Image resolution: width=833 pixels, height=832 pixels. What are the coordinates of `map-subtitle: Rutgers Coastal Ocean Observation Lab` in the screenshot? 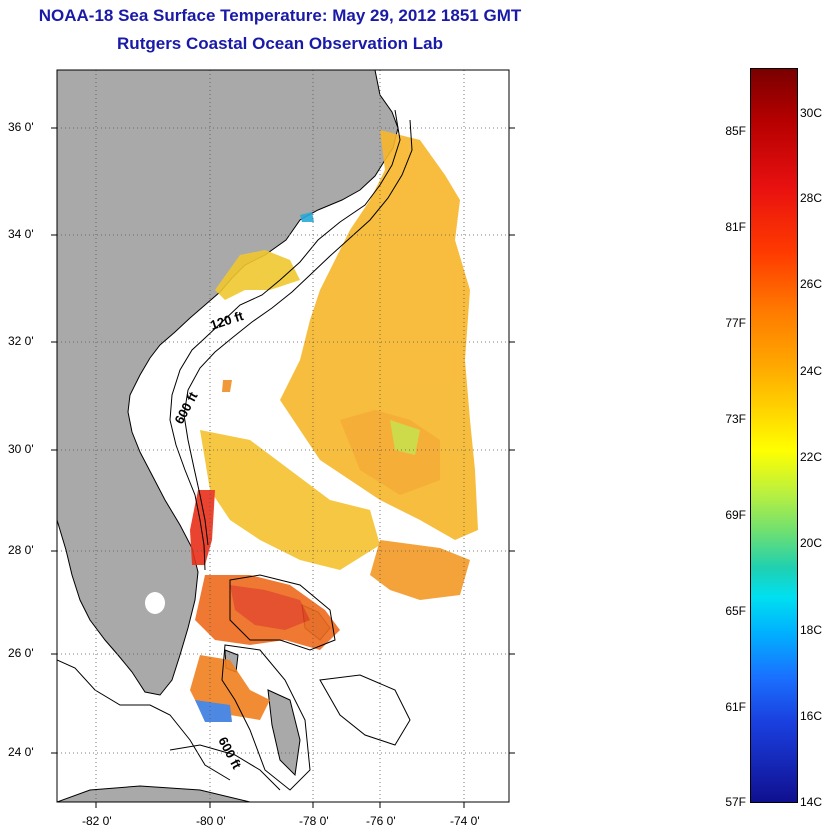 It's located at (280, 43).